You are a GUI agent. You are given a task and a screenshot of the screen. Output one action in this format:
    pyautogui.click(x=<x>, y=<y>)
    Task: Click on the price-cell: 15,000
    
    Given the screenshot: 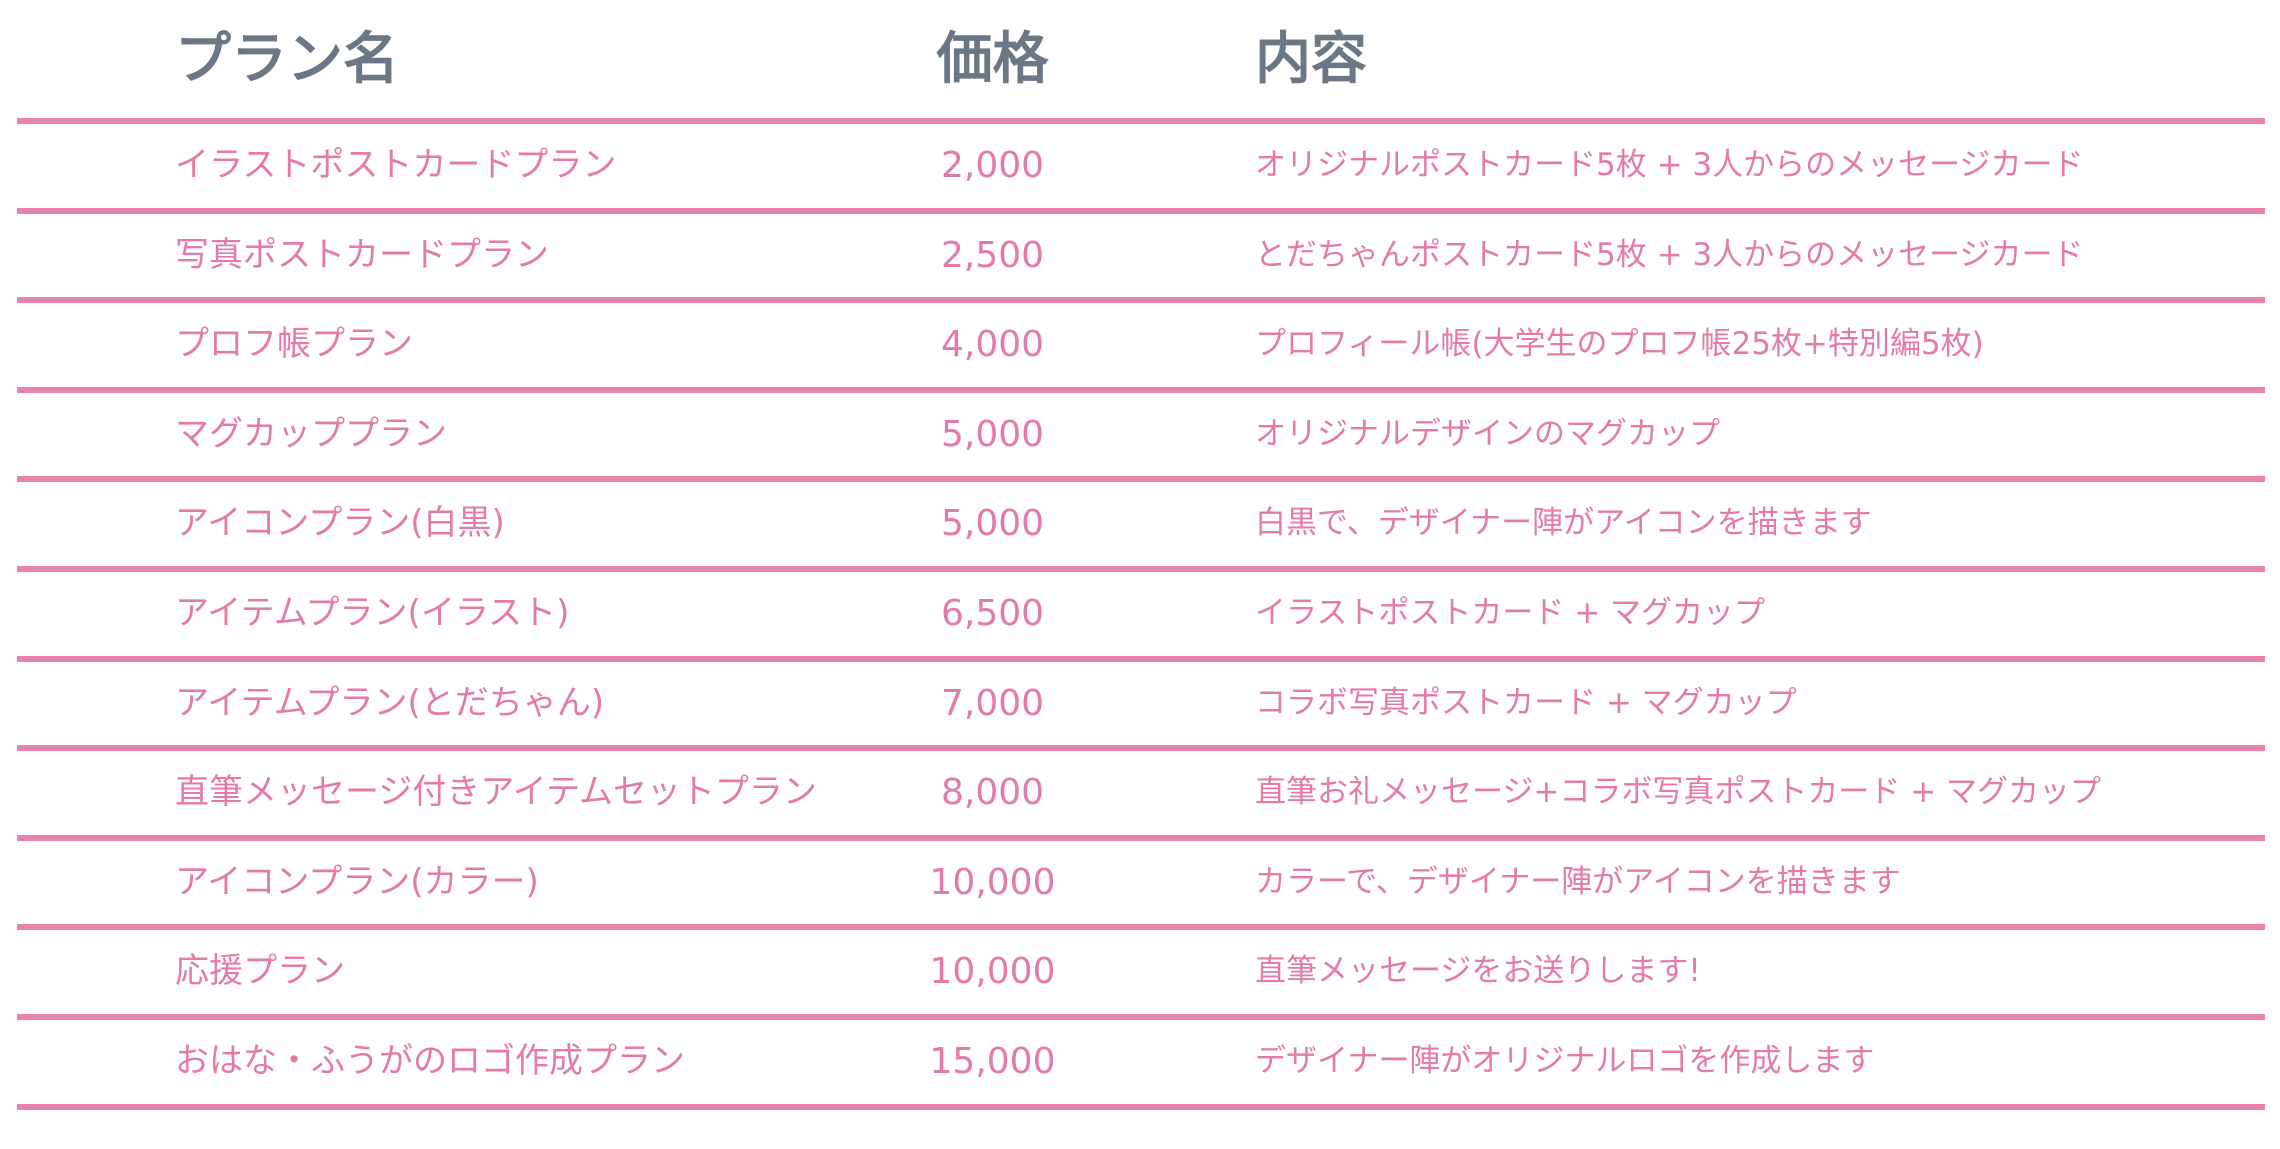 What is the action you would take?
    pyautogui.click(x=992, y=1061)
    